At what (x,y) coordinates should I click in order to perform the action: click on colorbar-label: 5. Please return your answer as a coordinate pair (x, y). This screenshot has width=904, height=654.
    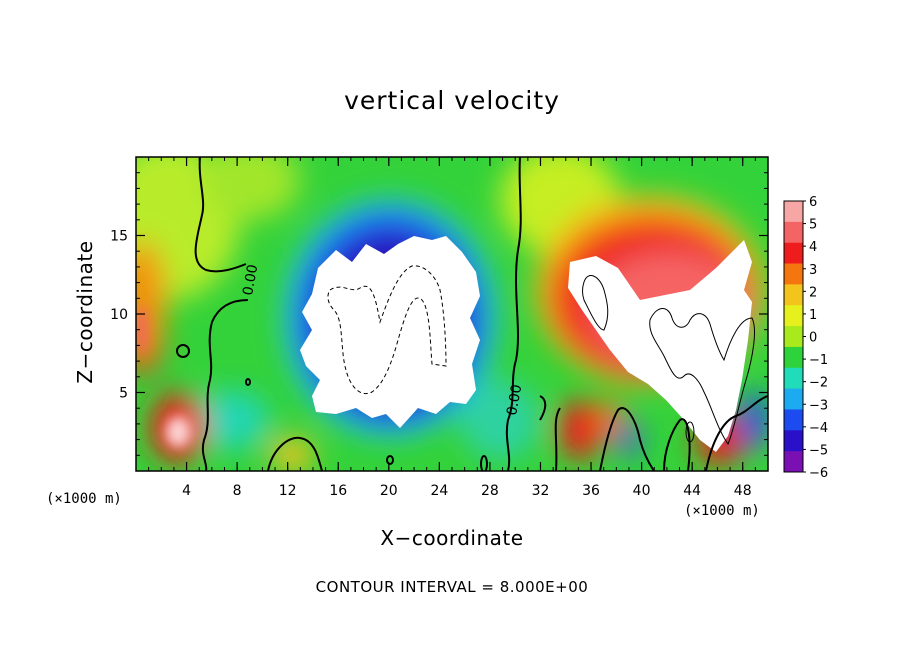
    Looking at the image, I should click on (813, 225).